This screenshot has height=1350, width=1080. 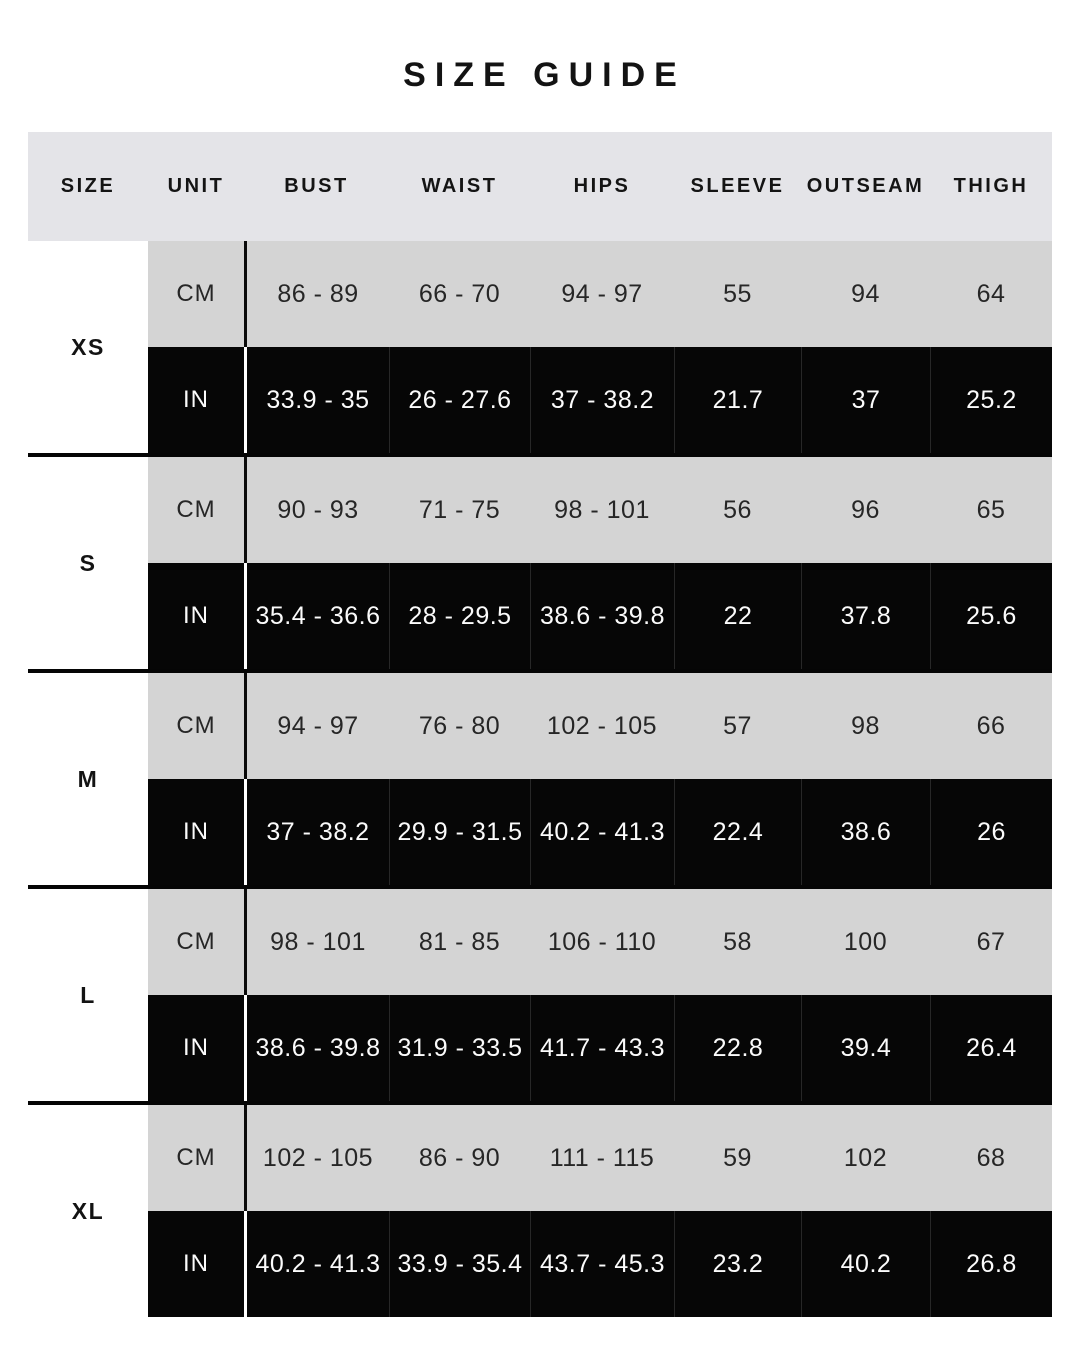 What do you see at coordinates (991, 1157) in the screenshot?
I see `measurement-cell: 68` at bounding box center [991, 1157].